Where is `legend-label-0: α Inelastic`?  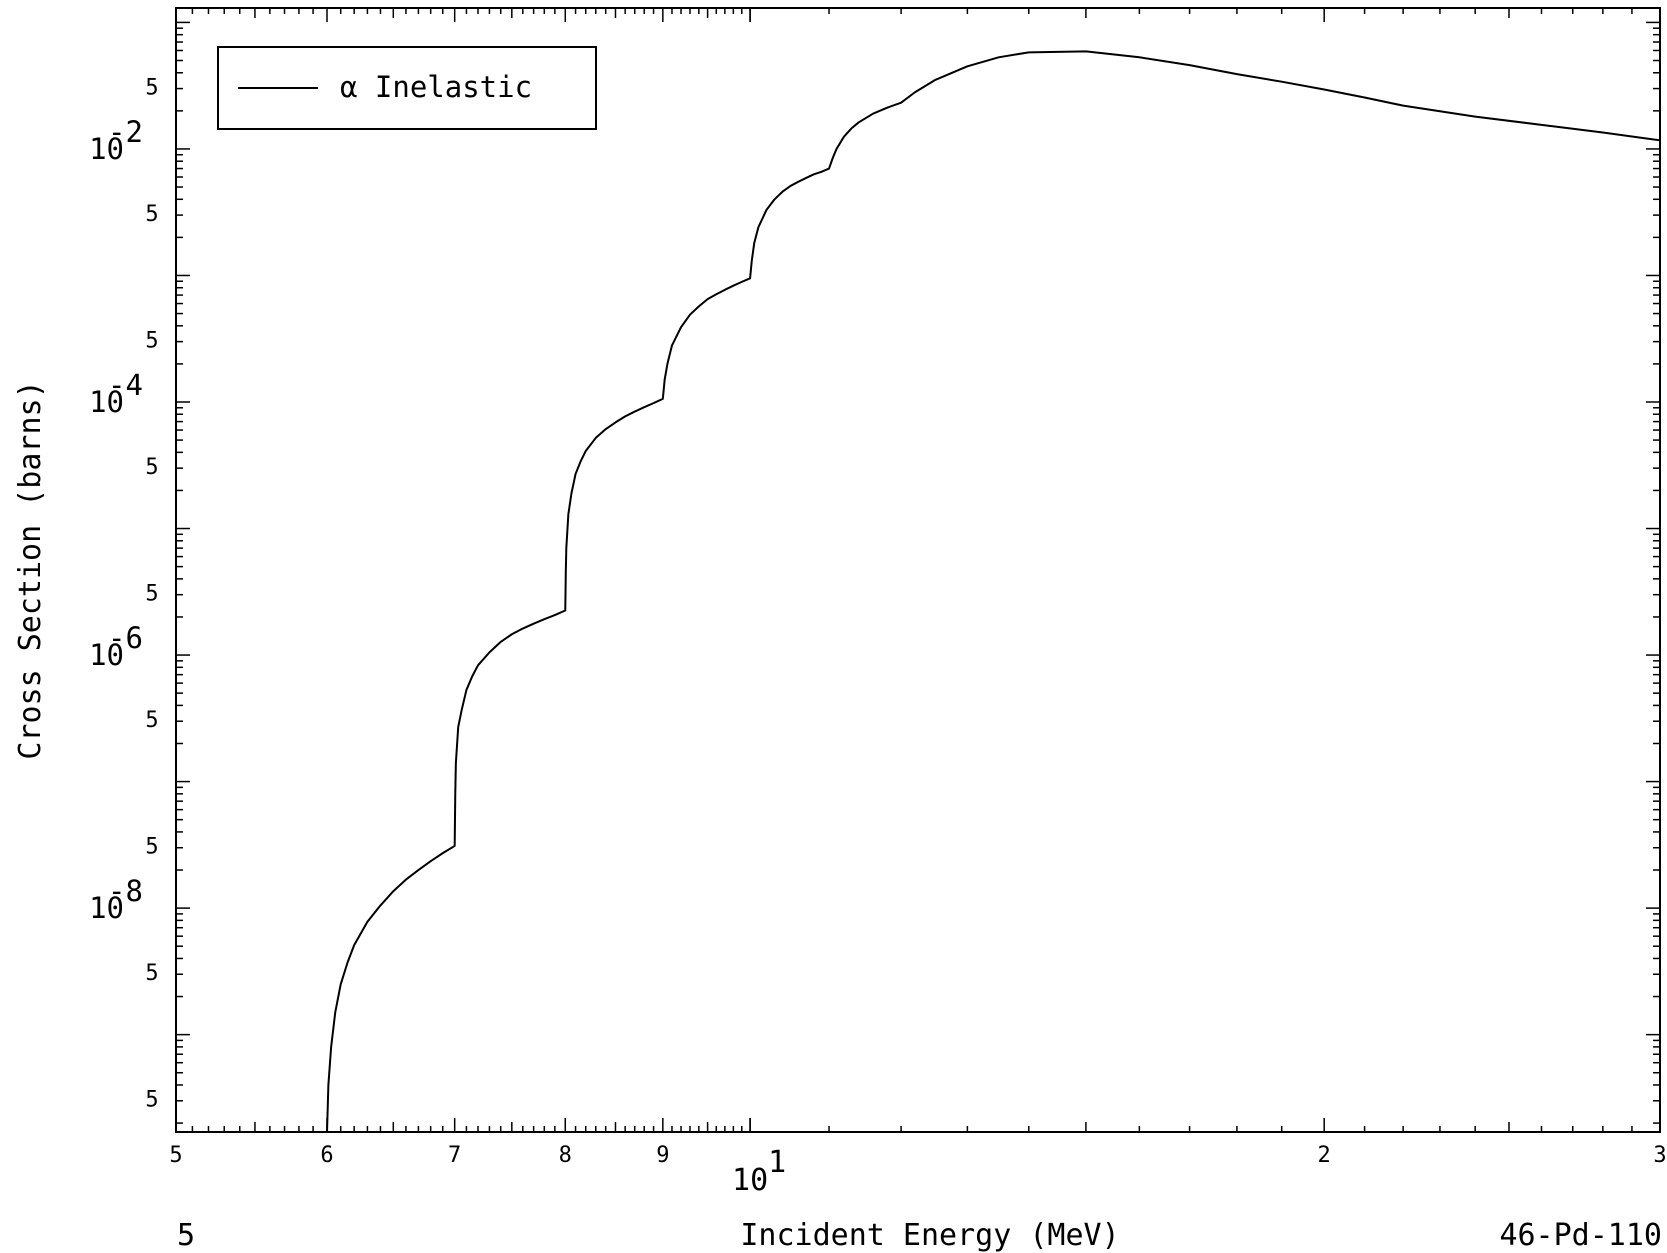 legend-label-0: α Inelastic is located at coordinates (436, 87).